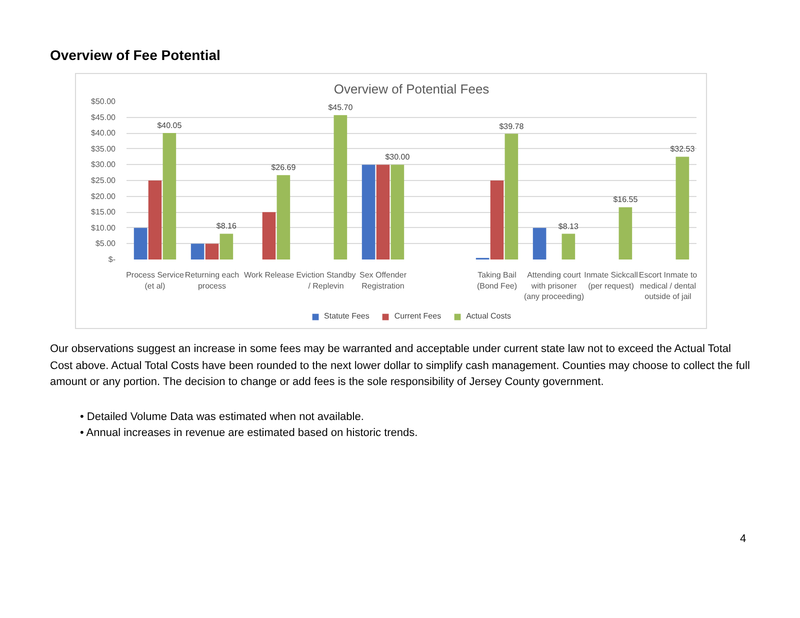 This screenshot has height=618, width=800. Describe the element at coordinates (341, 107) in the screenshot. I see `data-label: $45.70` at that location.